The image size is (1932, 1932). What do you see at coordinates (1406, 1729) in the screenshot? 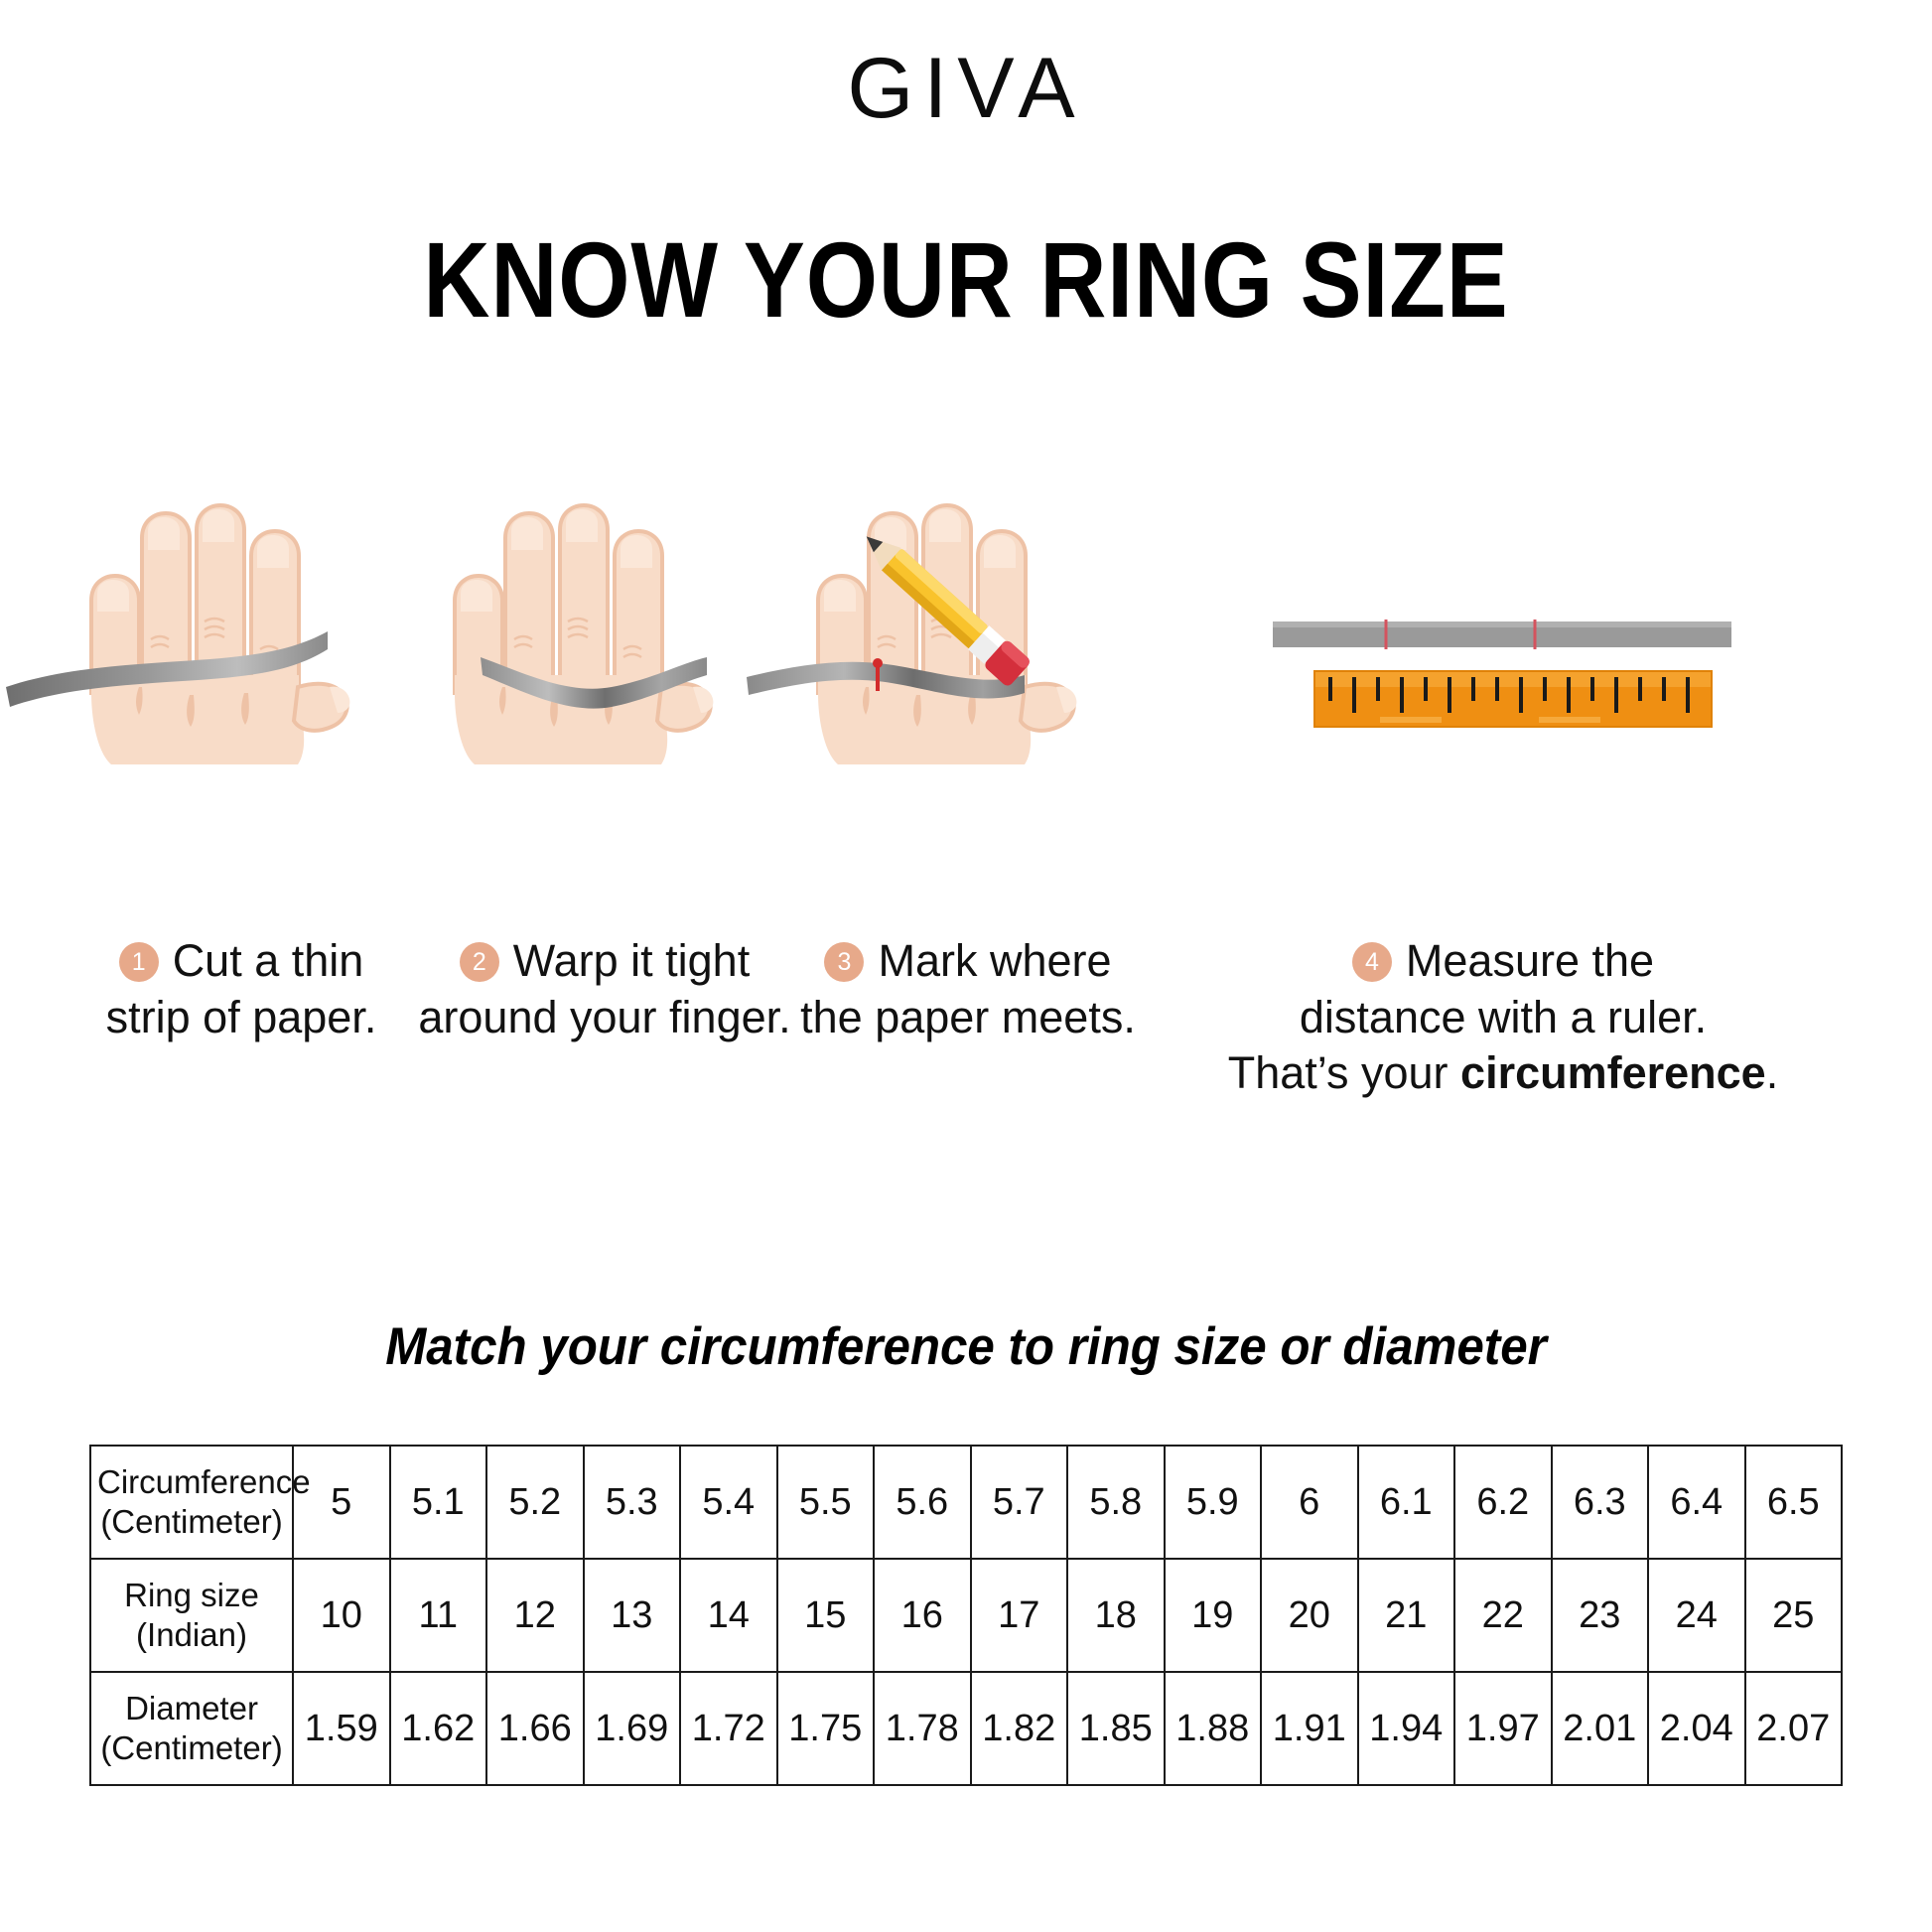
I see `cell: 1.94` at bounding box center [1406, 1729].